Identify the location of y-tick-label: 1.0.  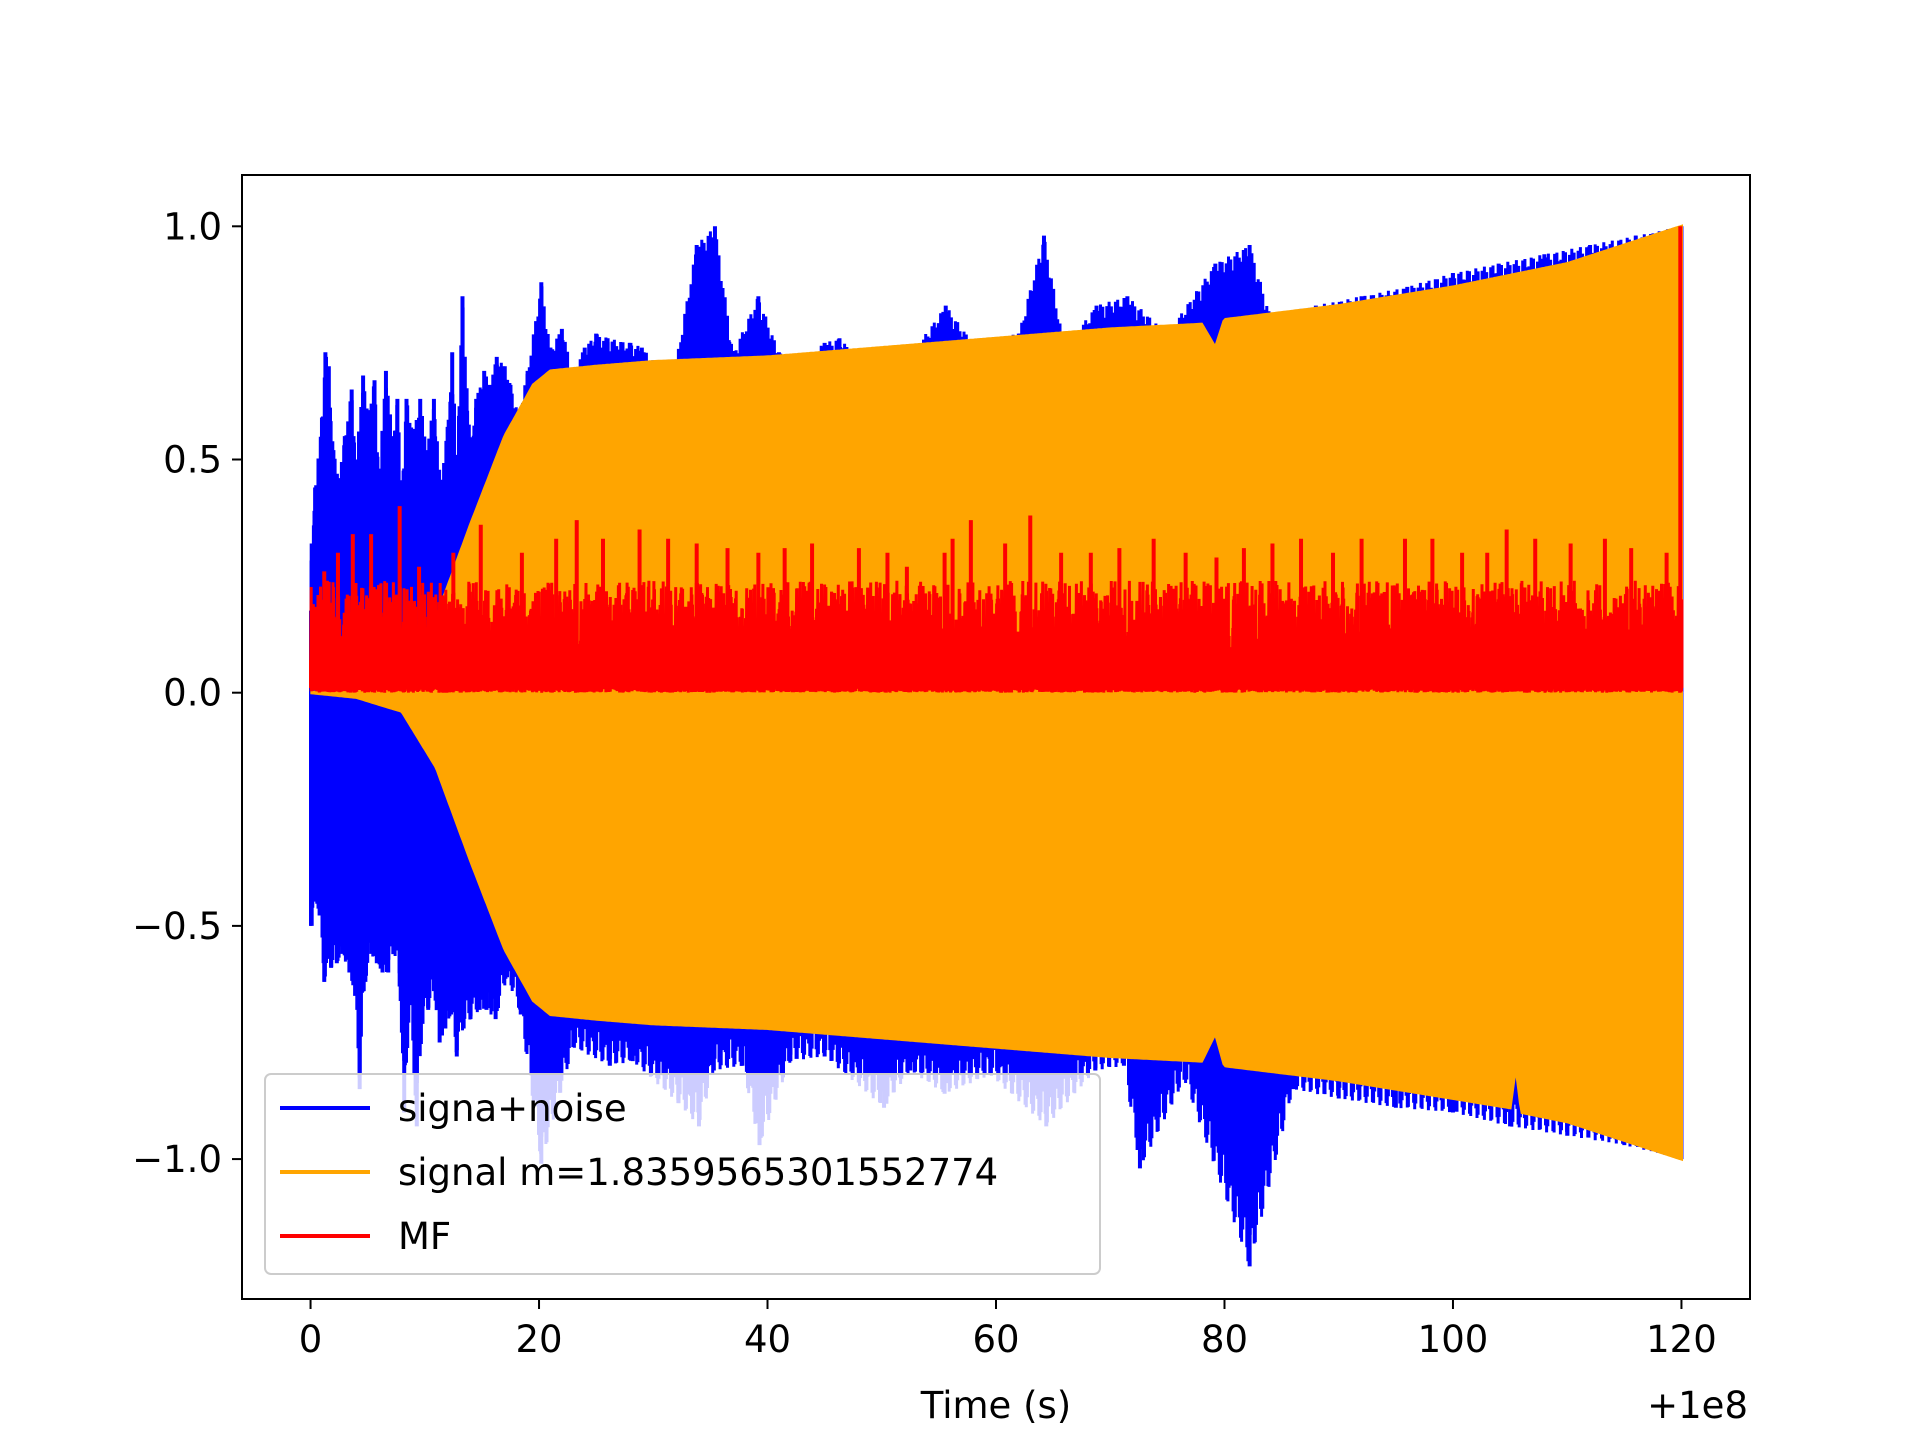
(192, 226).